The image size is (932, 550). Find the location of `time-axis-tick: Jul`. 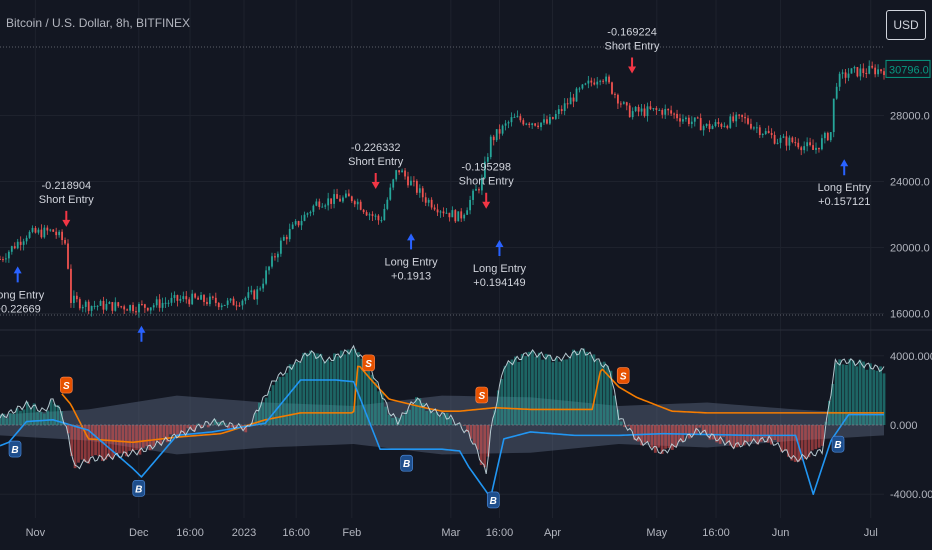

time-axis-tick: Jul is located at coordinates (871, 533).